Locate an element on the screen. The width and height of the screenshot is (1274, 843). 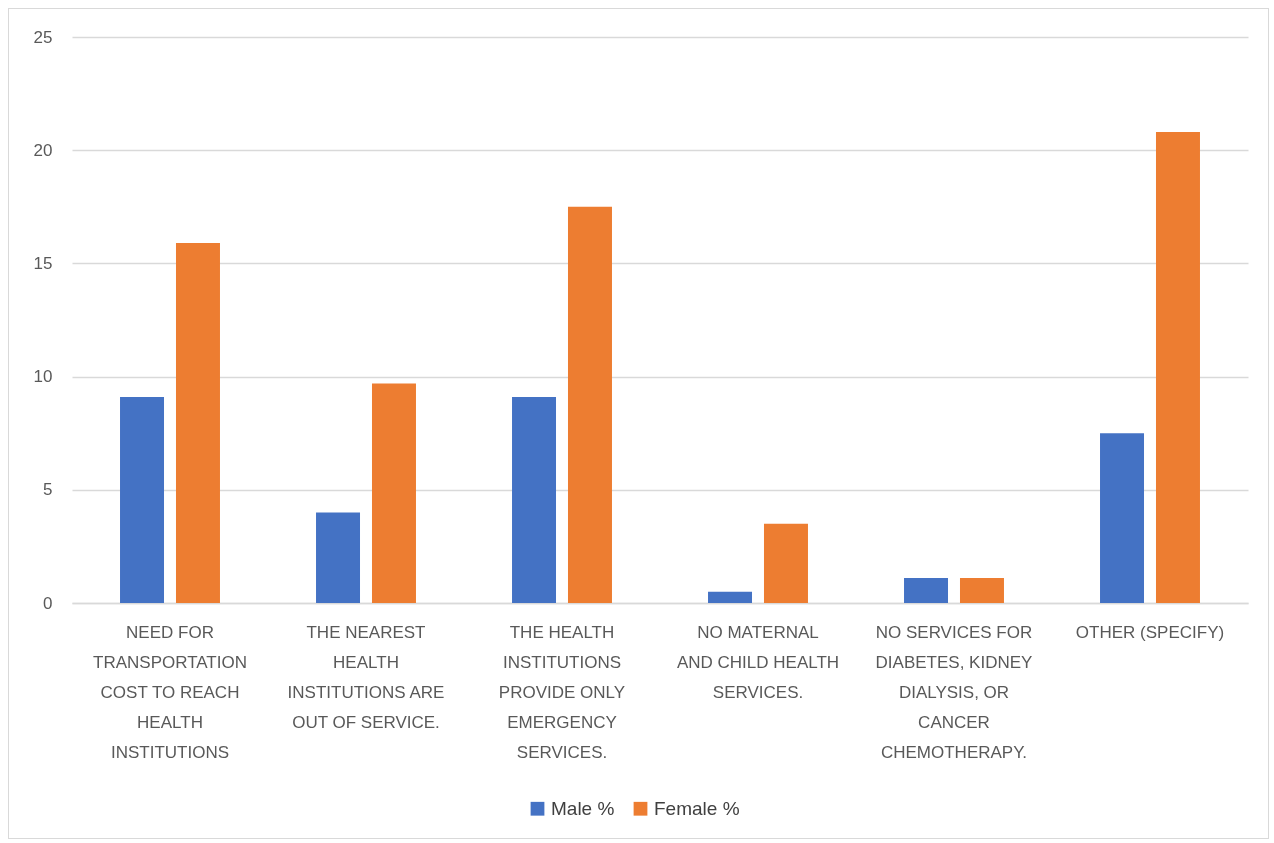
x-tick-label: THE HEALTH INSTITUTIONS PROVIDE ONLY EMERGENCY SERVICES. is located at coordinates (562, 692).